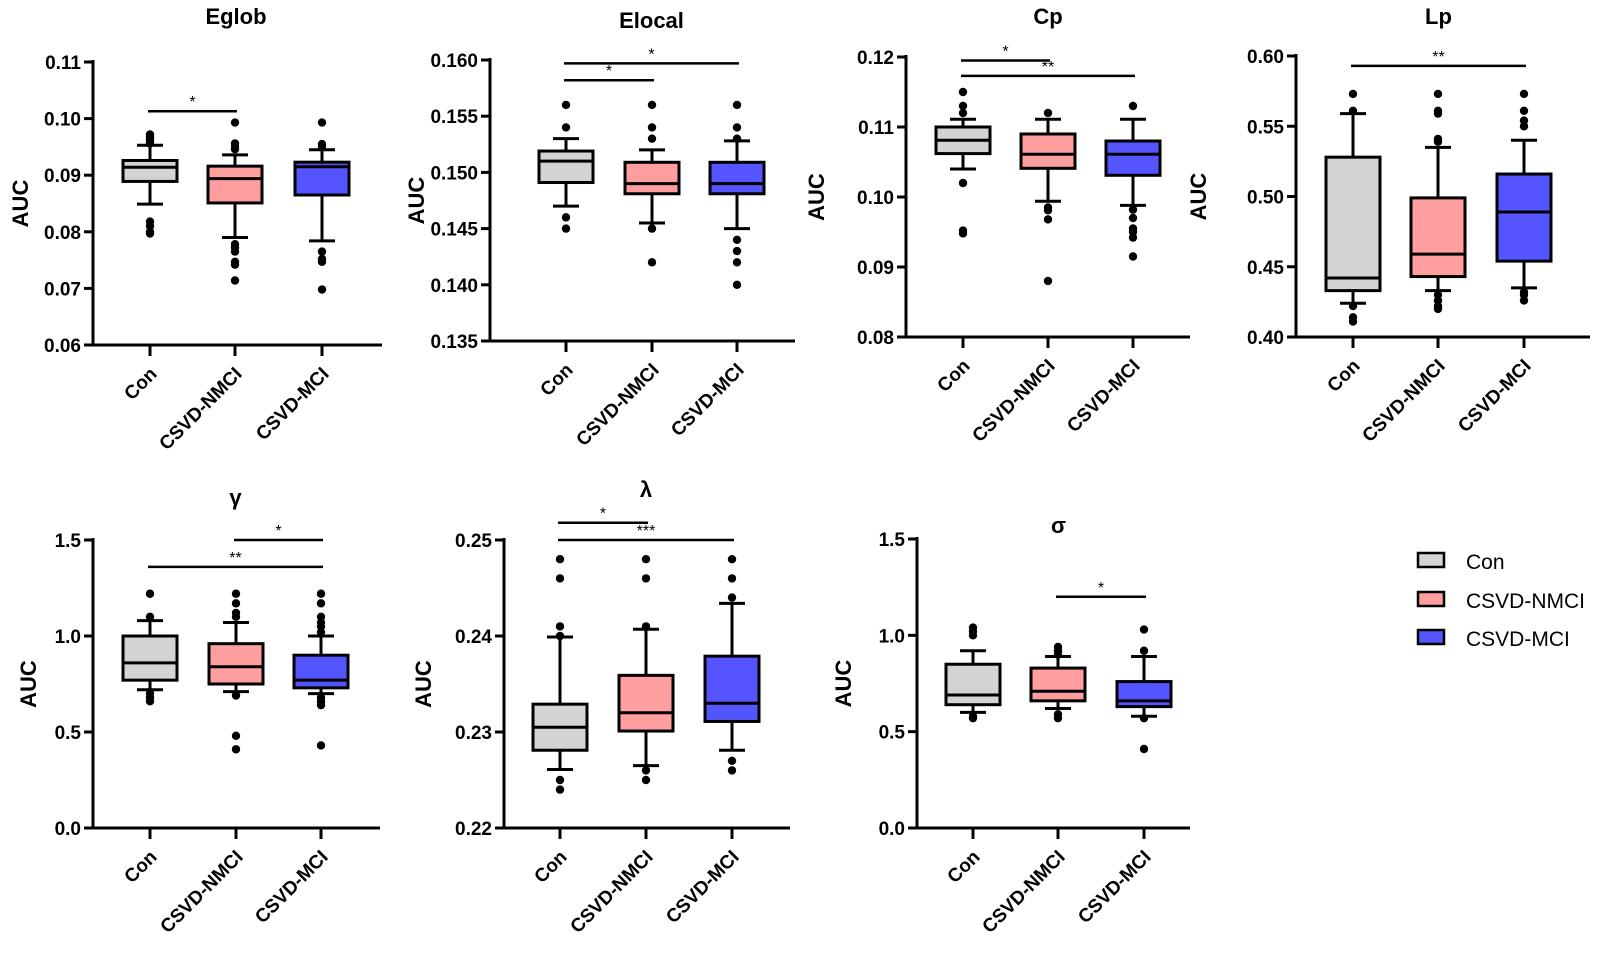 The width and height of the screenshot is (1600, 954). What do you see at coordinates (473, 637) in the screenshot?
I see `y-tick-label: 0.24` at bounding box center [473, 637].